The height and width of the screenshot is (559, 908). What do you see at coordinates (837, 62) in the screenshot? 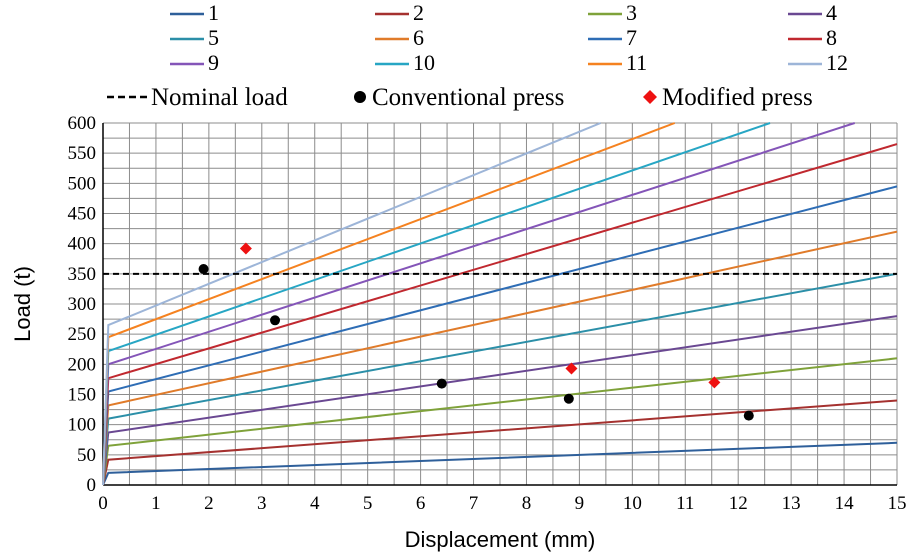
I see `legend-label-12: 12` at bounding box center [837, 62].